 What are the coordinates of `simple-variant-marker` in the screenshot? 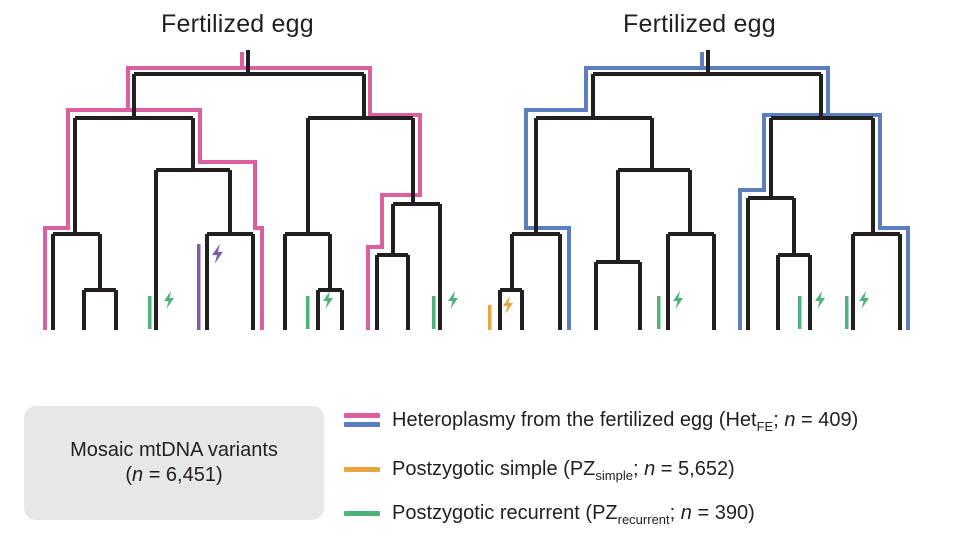 It's located at (500, 313).